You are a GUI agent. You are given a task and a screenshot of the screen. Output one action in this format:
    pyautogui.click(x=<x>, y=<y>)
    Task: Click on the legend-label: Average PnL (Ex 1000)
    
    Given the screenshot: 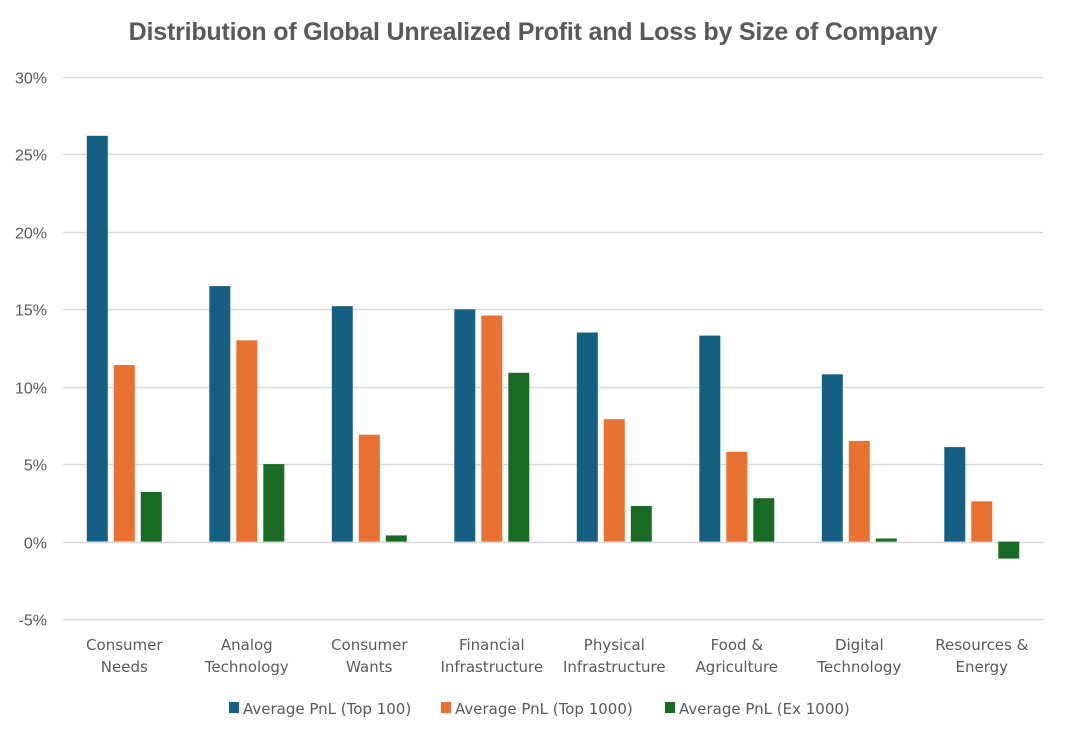 What is the action you would take?
    pyautogui.click(x=764, y=709)
    